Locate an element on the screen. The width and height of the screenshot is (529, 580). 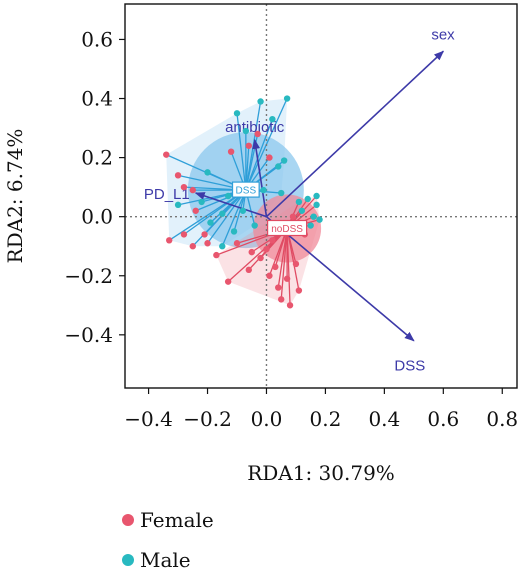
vector-label-pd_l1: PD_L1 is located at coordinates (167, 194).